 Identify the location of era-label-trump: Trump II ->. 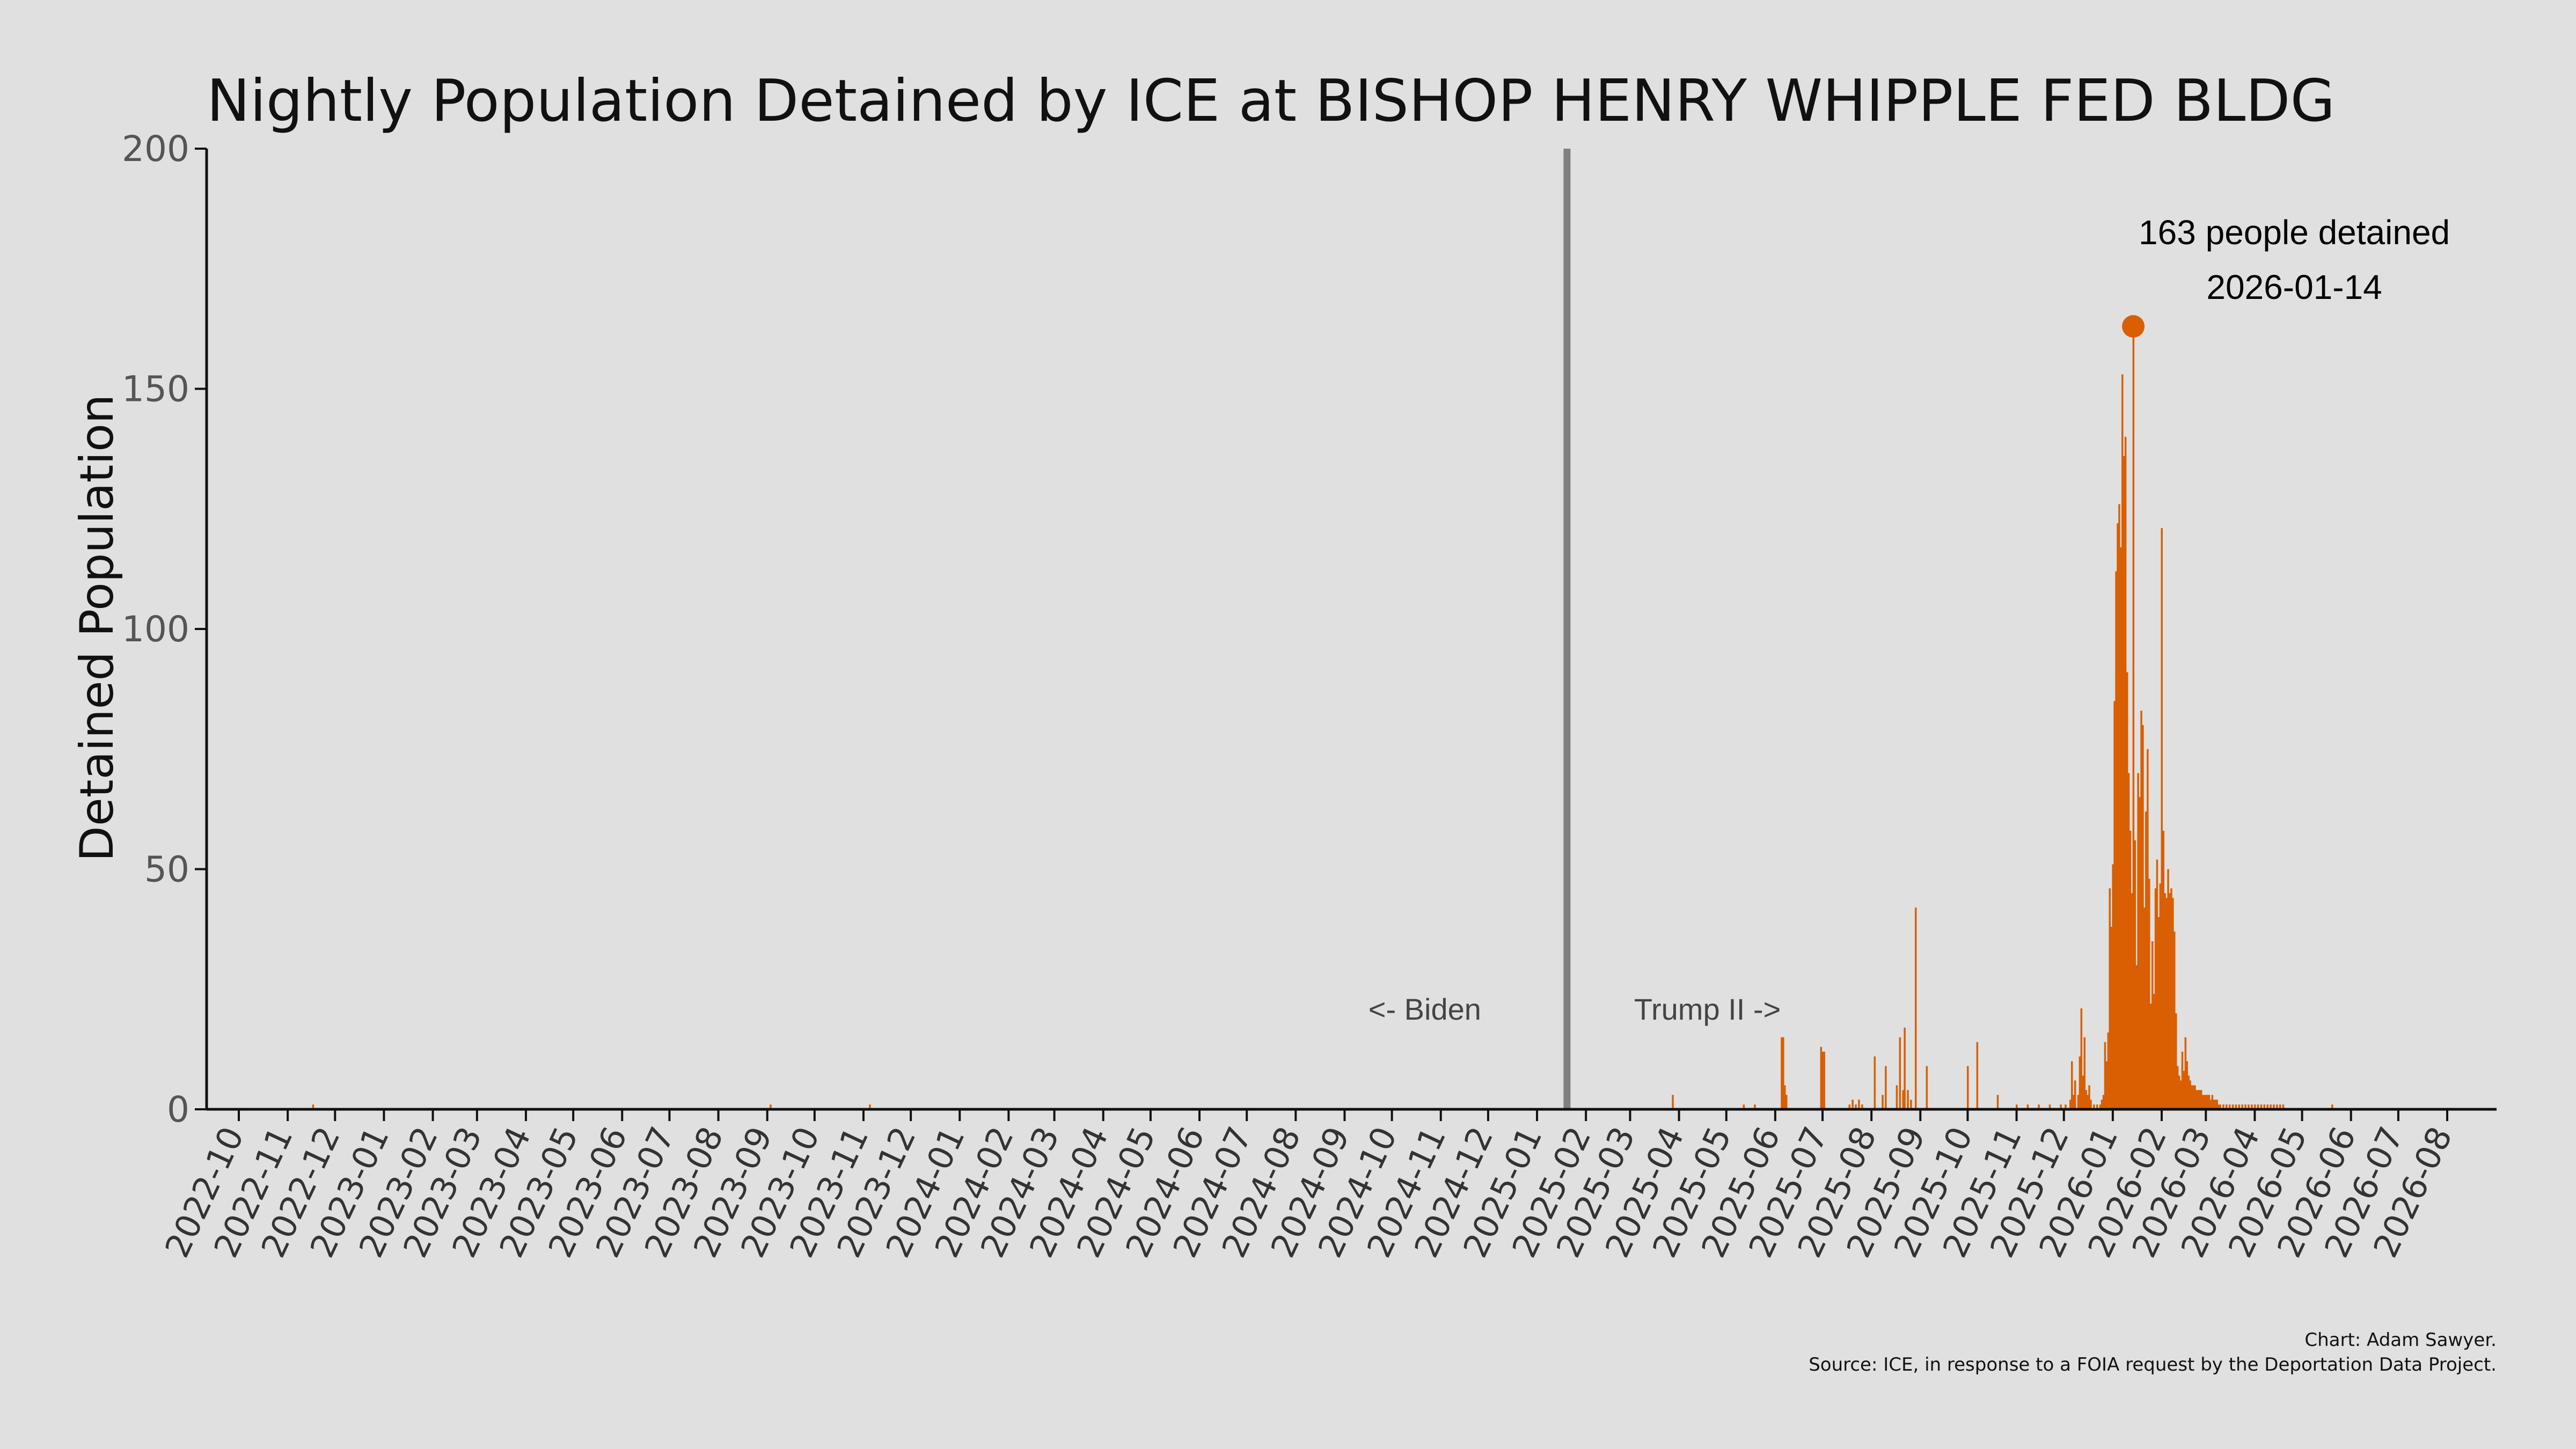
(1707, 1009).